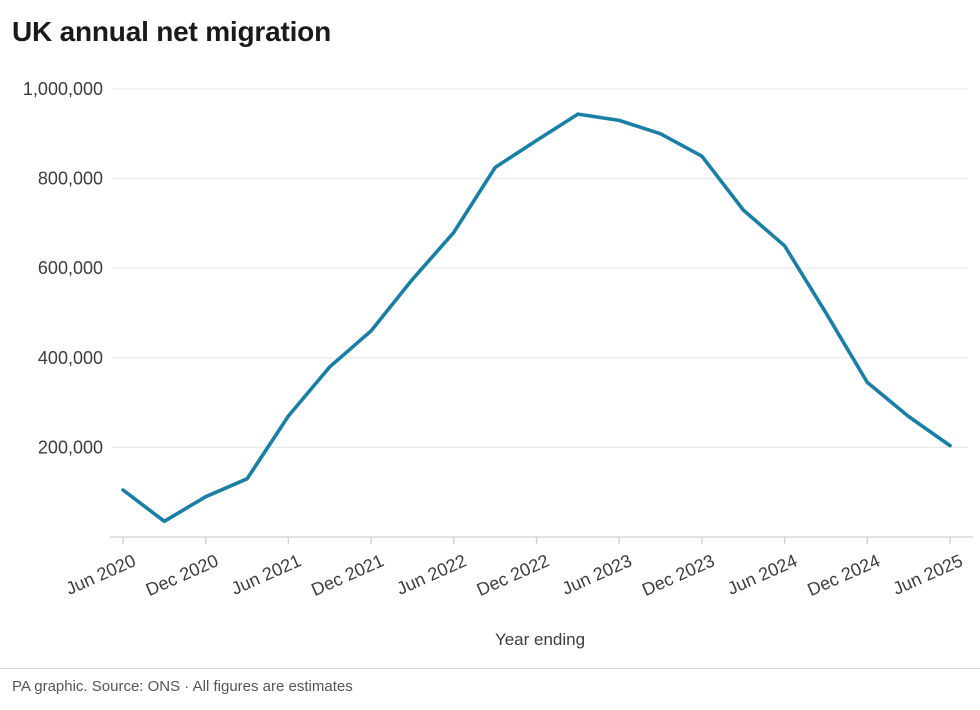  What do you see at coordinates (182, 575) in the screenshot?
I see `x-tick-label: Dec 2020` at bounding box center [182, 575].